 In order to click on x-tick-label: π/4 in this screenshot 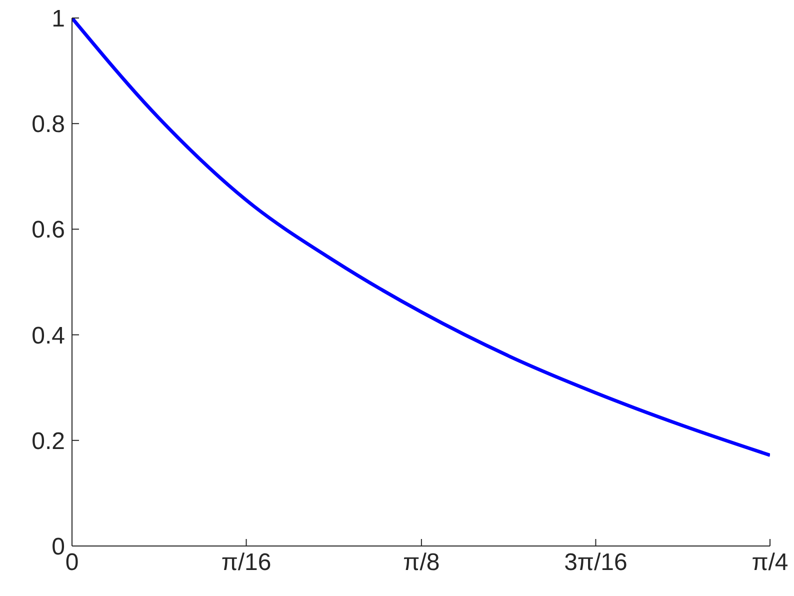, I will do `click(770, 562)`.